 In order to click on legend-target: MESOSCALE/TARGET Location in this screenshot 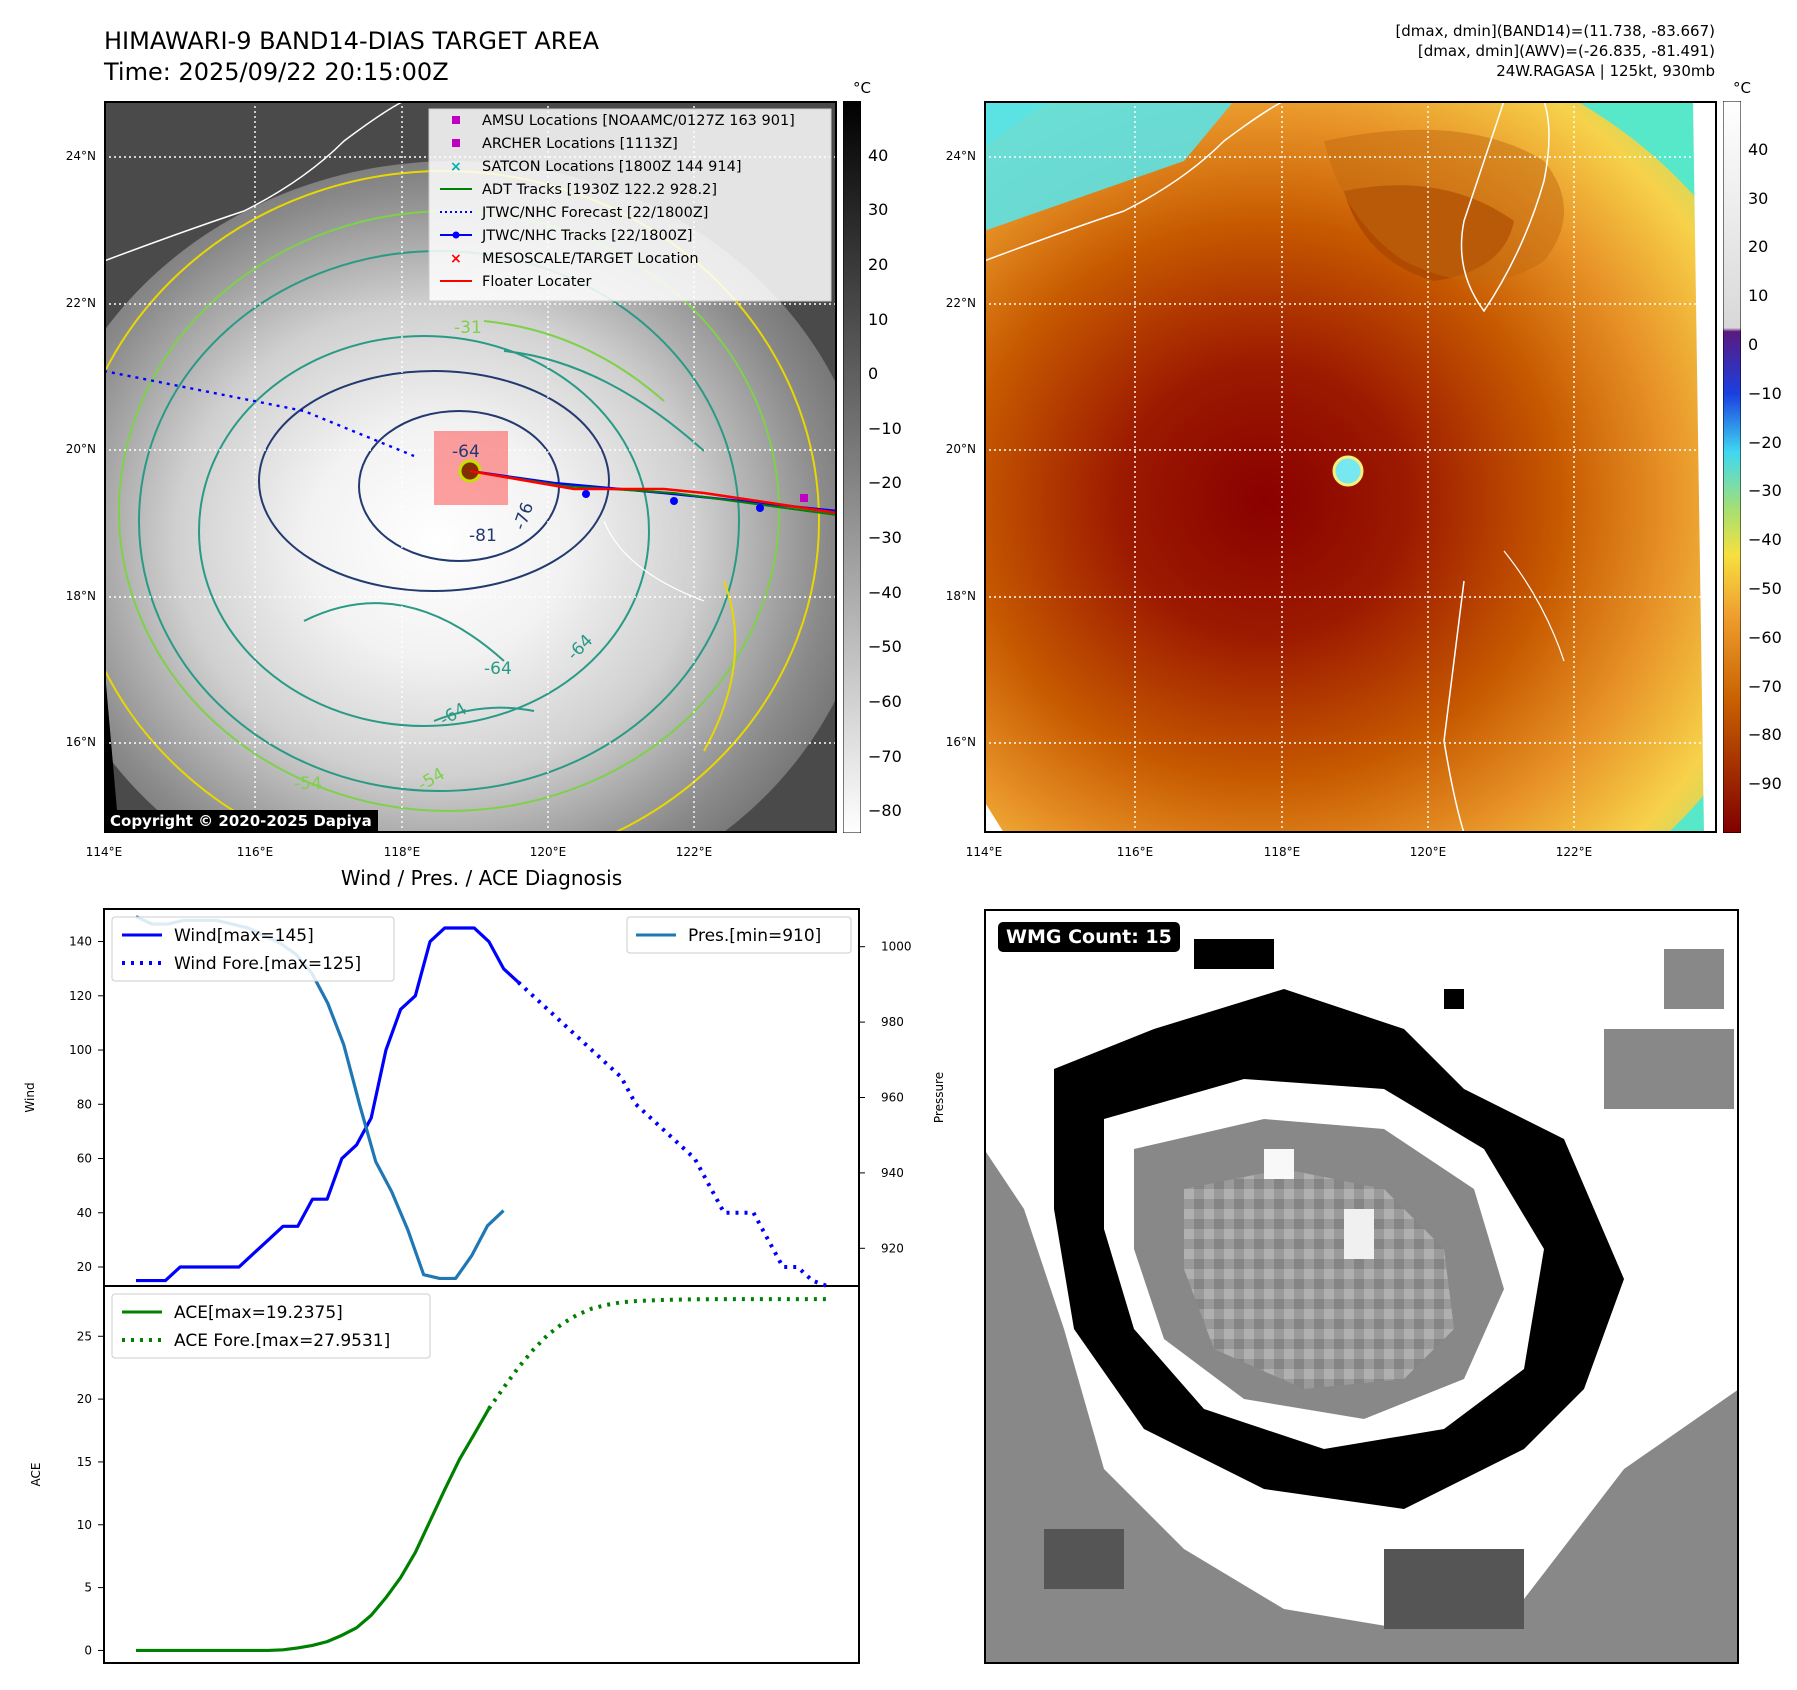, I will do `click(590, 259)`.